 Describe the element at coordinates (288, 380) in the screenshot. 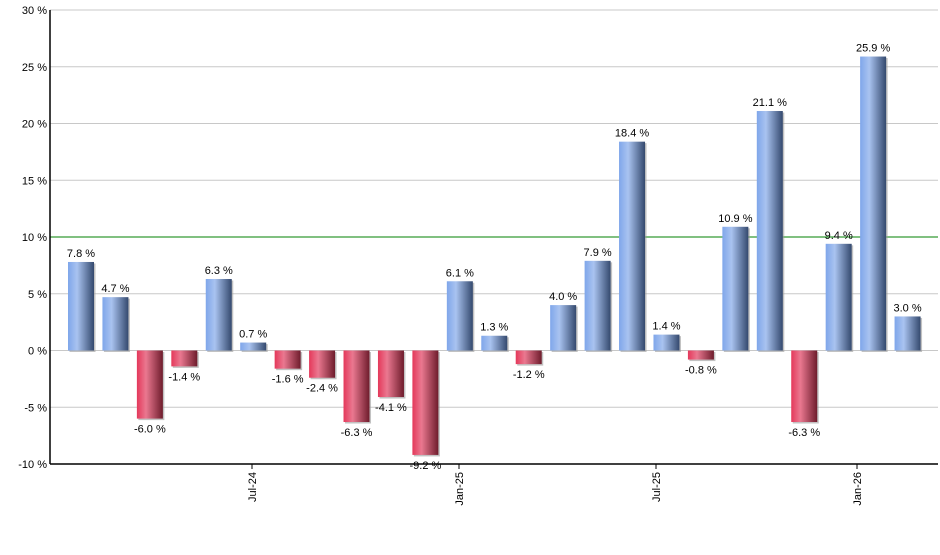

I see `data-label: -1.6 %` at that location.